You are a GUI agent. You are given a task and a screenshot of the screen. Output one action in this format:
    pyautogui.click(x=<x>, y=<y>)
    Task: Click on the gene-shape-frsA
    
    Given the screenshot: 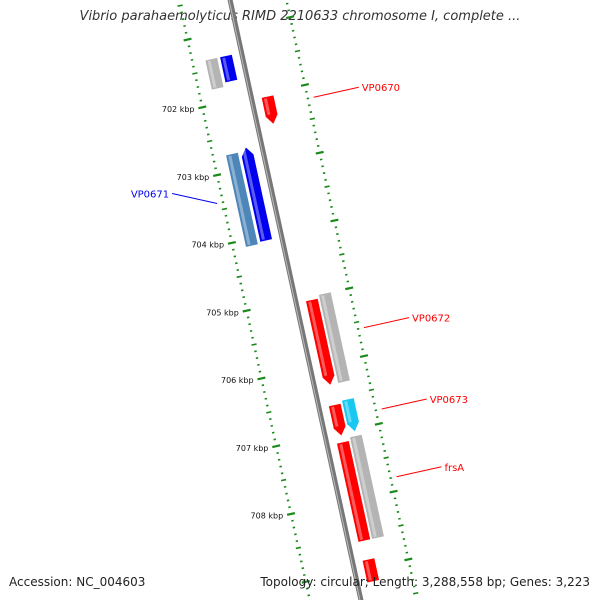 What is the action you would take?
    pyautogui.click(x=354, y=491)
    